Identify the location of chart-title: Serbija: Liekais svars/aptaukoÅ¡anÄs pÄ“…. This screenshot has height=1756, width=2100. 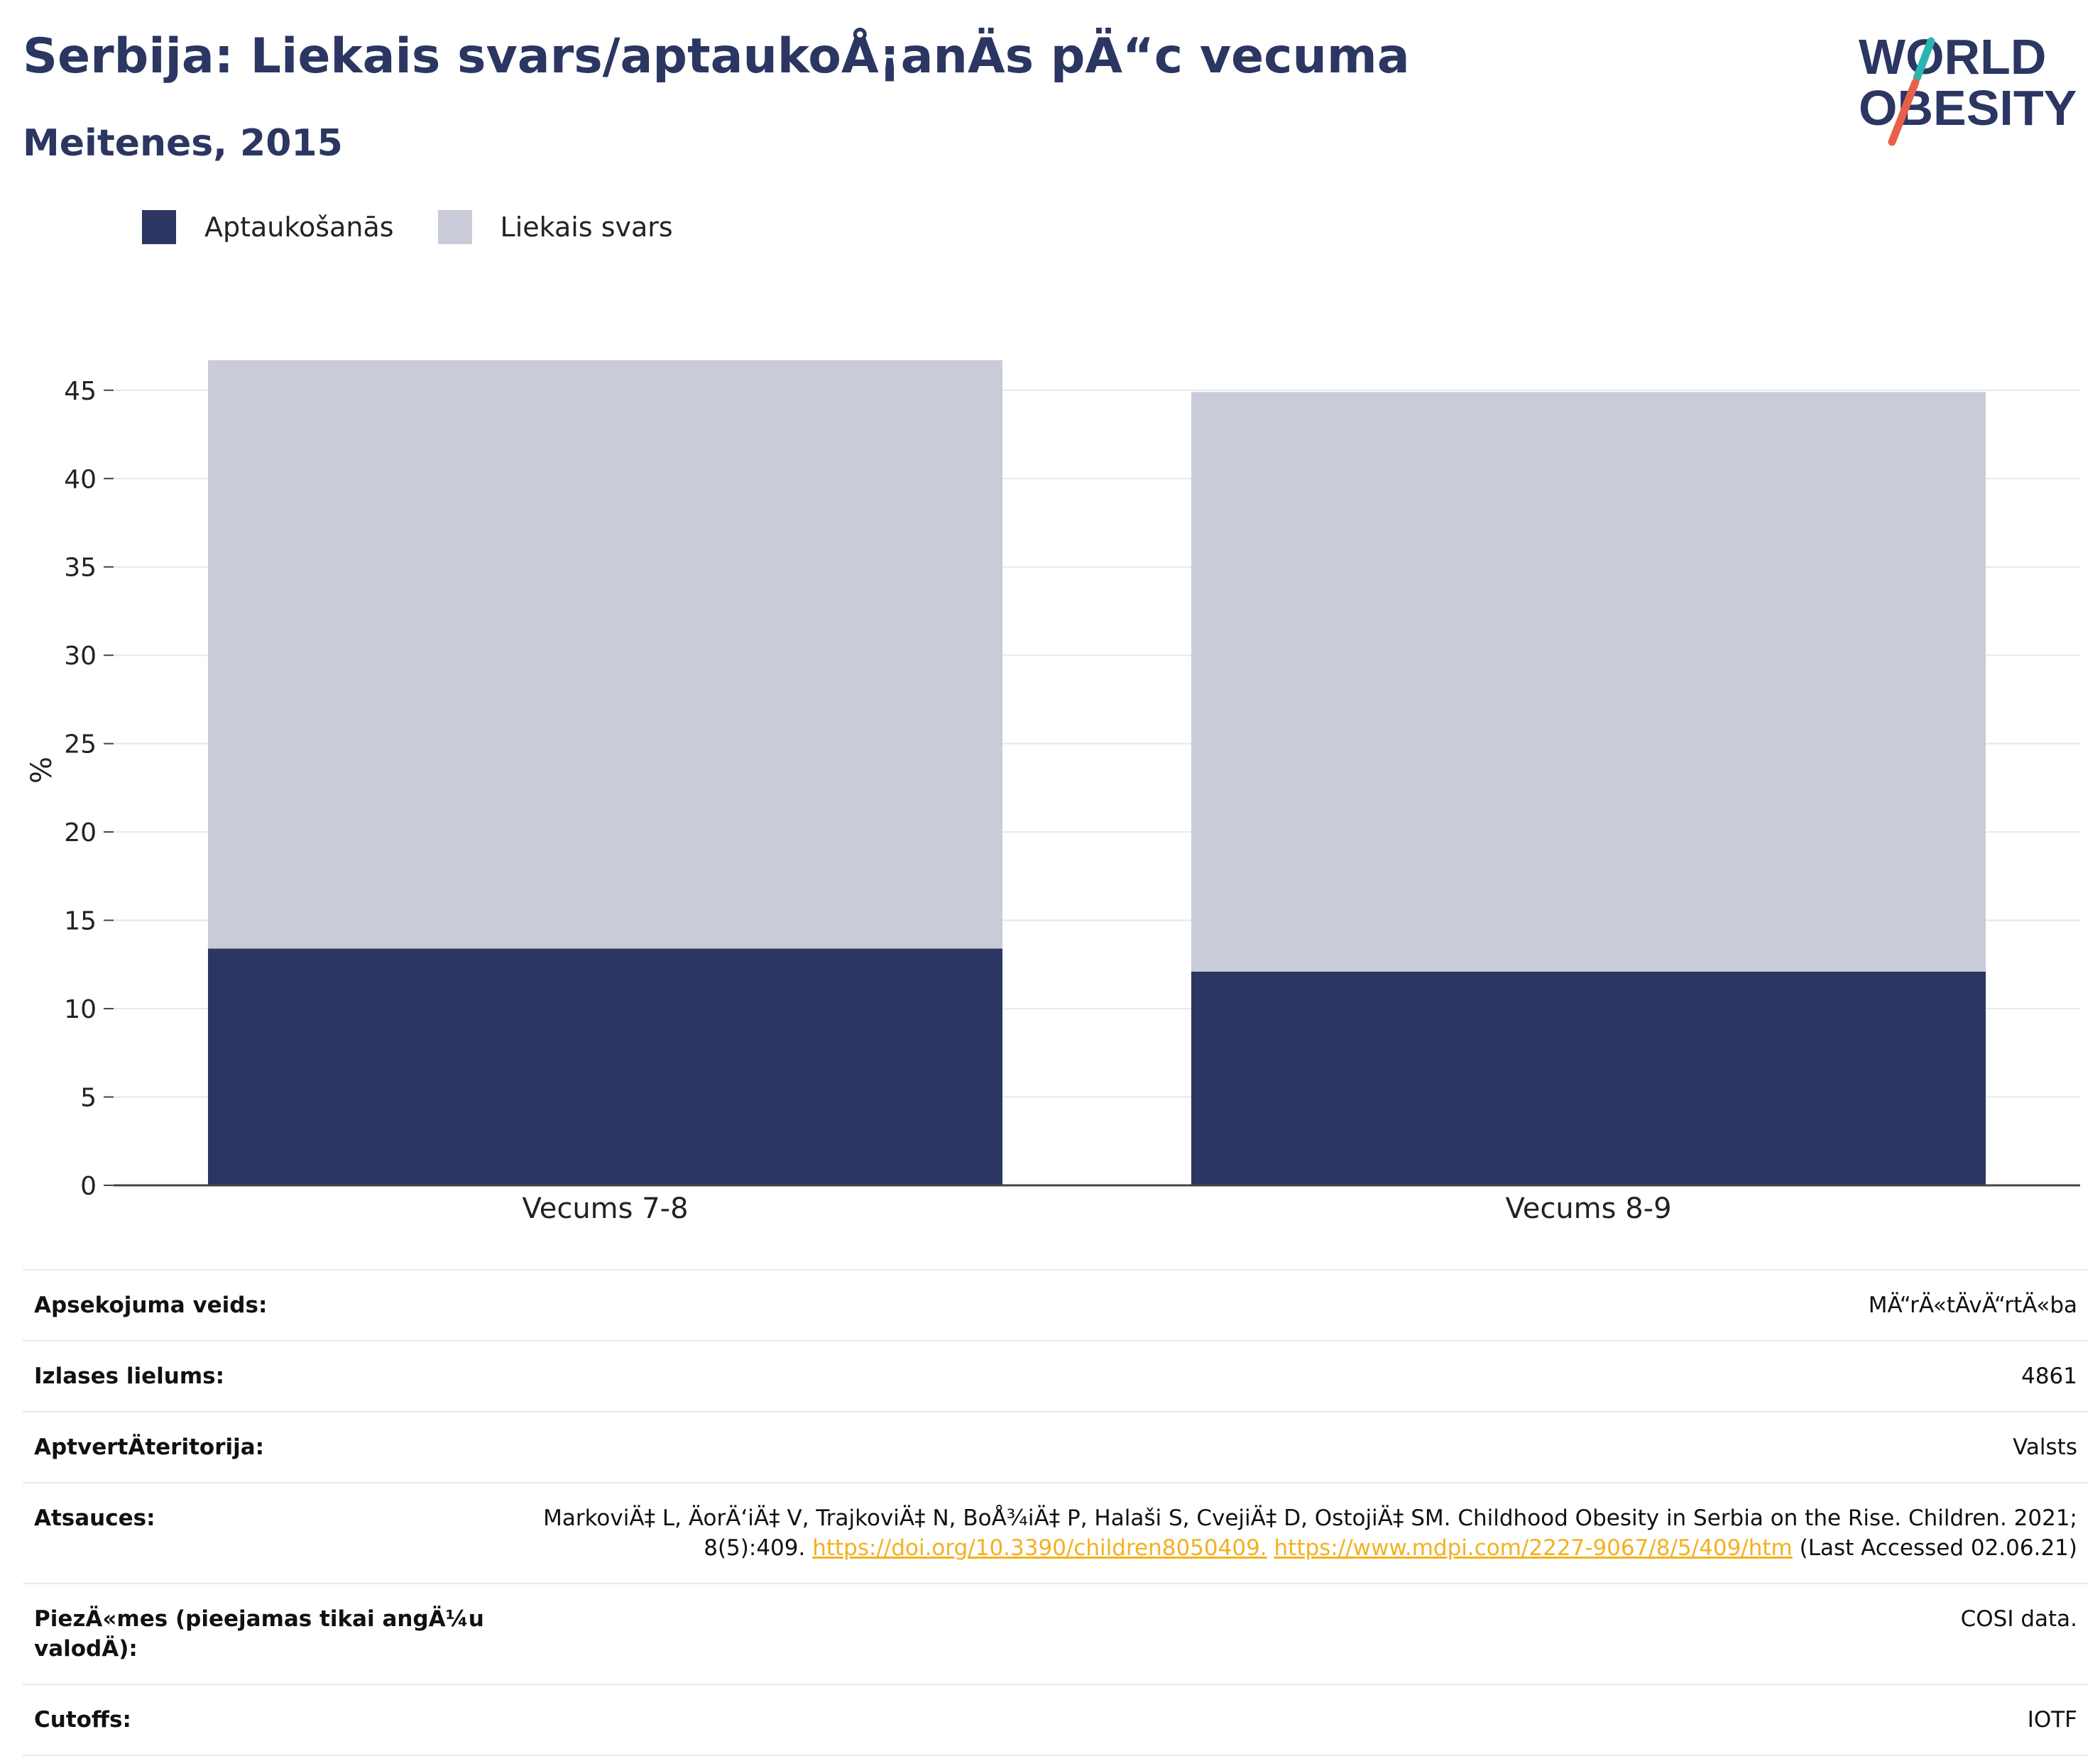
(716, 56).